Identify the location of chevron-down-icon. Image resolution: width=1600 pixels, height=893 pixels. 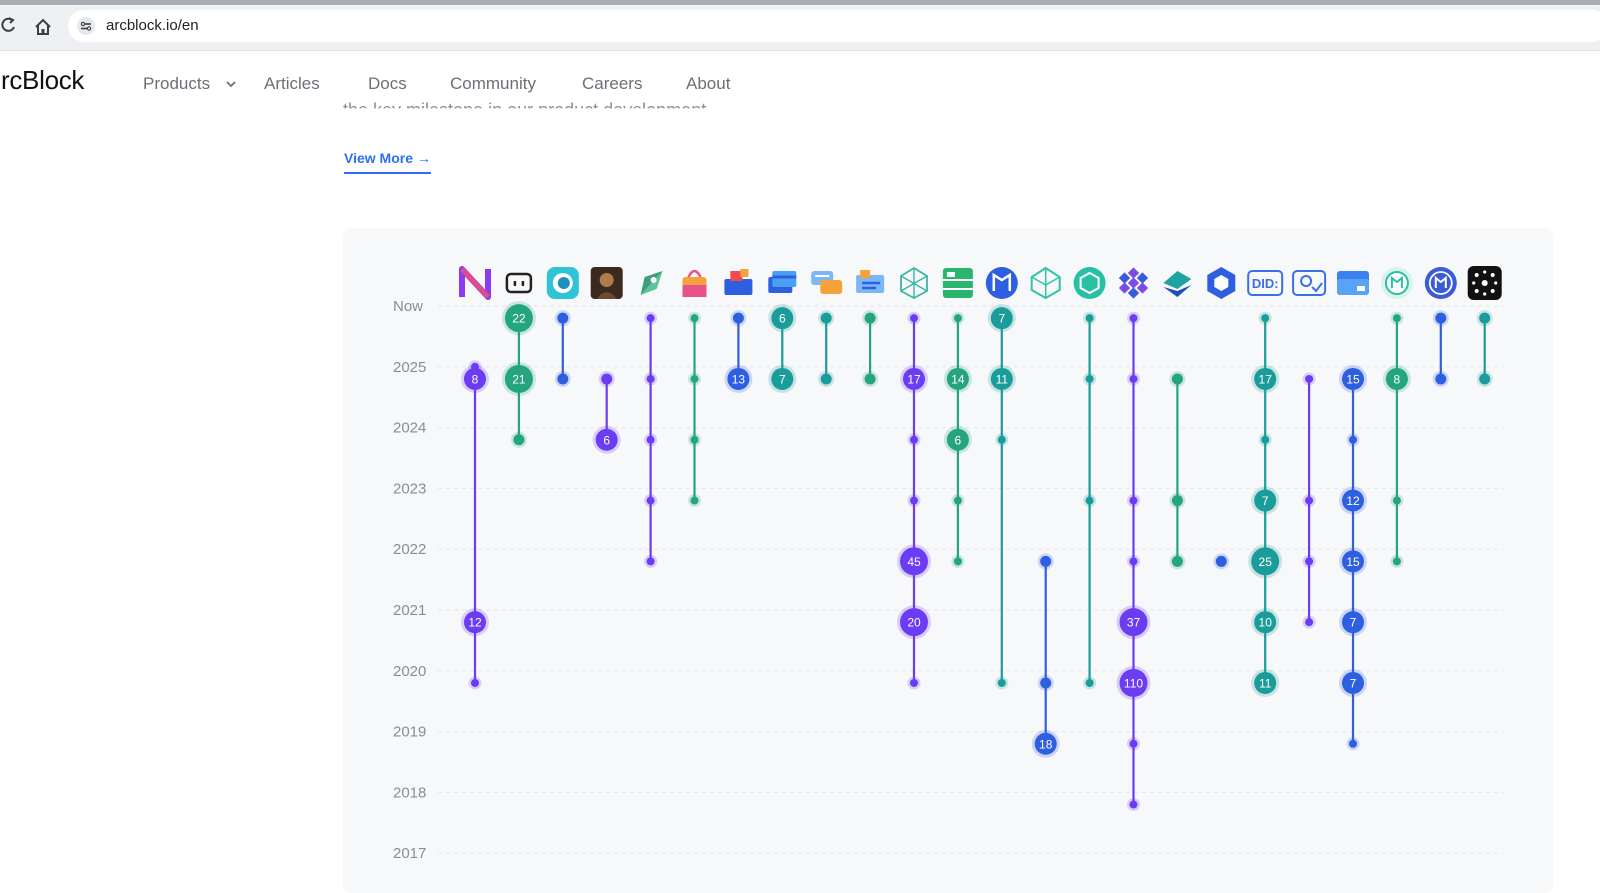
(231, 84).